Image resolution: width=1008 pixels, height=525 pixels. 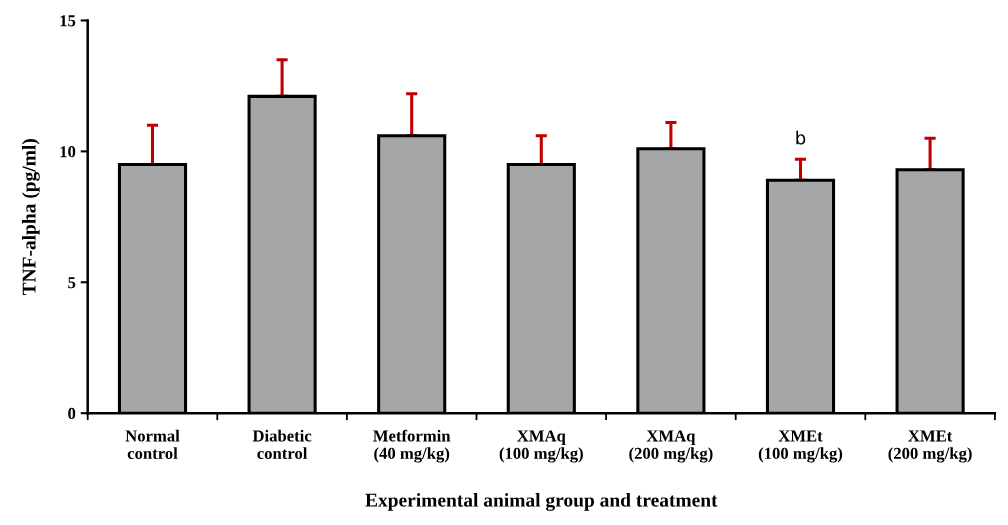 What do you see at coordinates (30, 217) in the screenshot?
I see `y-axis-title: TNF-alpha (pg/ml)` at bounding box center [30, 217].